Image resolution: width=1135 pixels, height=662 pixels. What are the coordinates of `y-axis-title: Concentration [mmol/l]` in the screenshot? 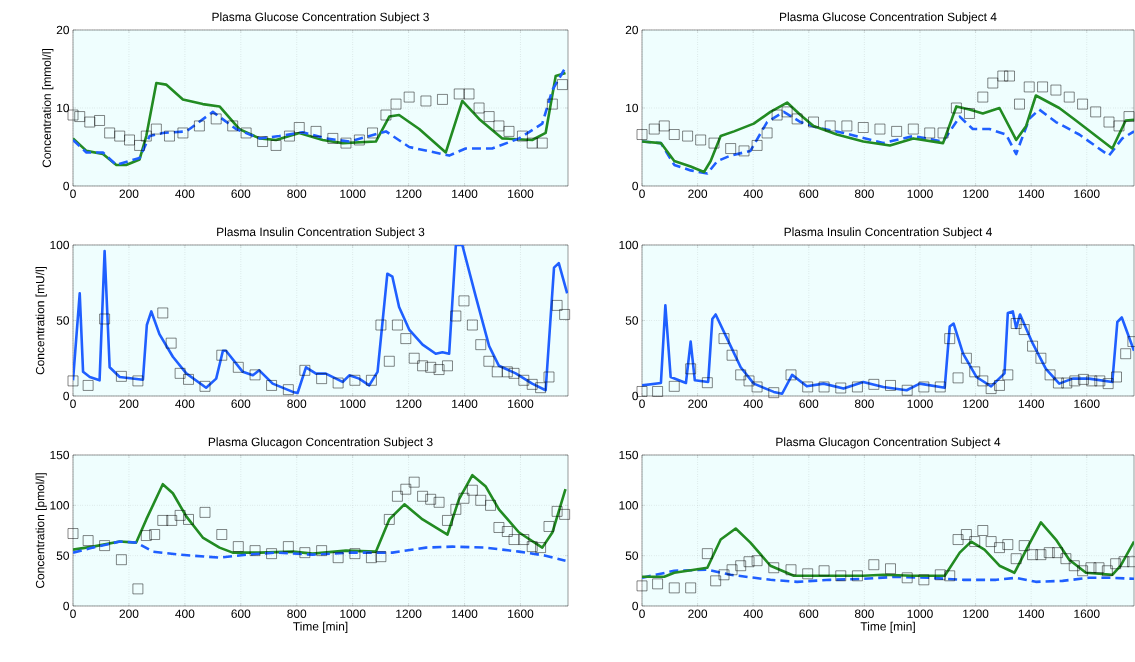 It's located at (48, 108).